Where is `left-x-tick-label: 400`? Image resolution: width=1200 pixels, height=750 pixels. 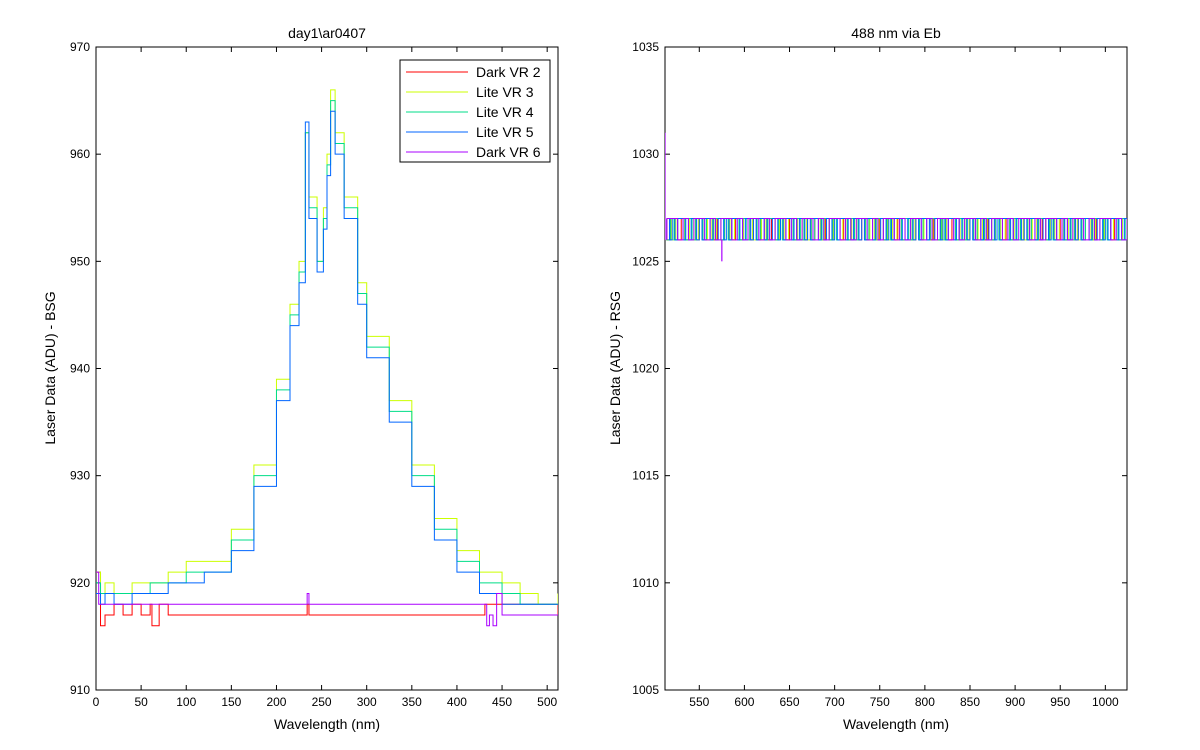
left-x-tick-label: 400 is located at coordinates (457, 702).